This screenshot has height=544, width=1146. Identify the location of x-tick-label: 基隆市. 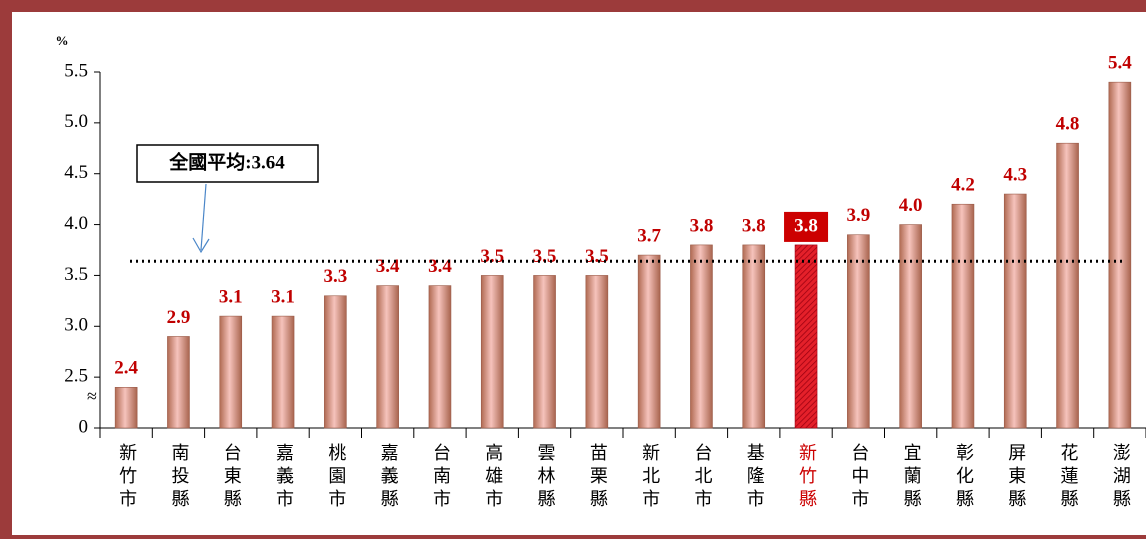
(754, 477).